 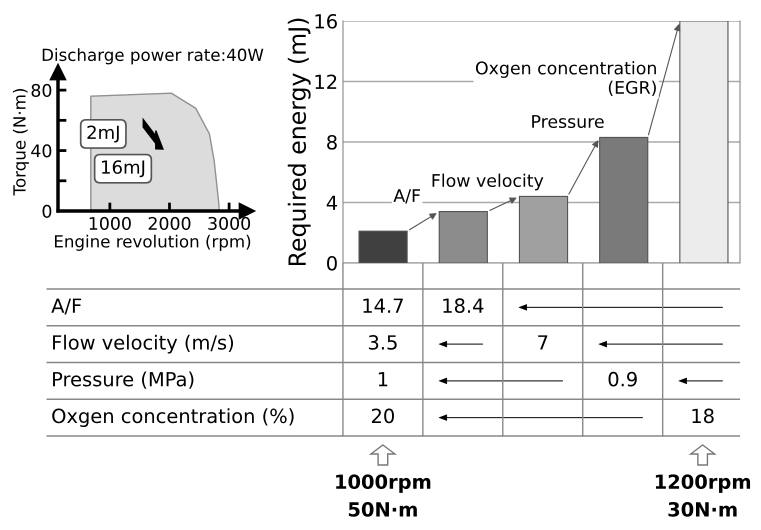 What do you see at coordinates (103, 134) in the screenshot?
I see `annotation: 2mJ` at bounding box center [103, 134].